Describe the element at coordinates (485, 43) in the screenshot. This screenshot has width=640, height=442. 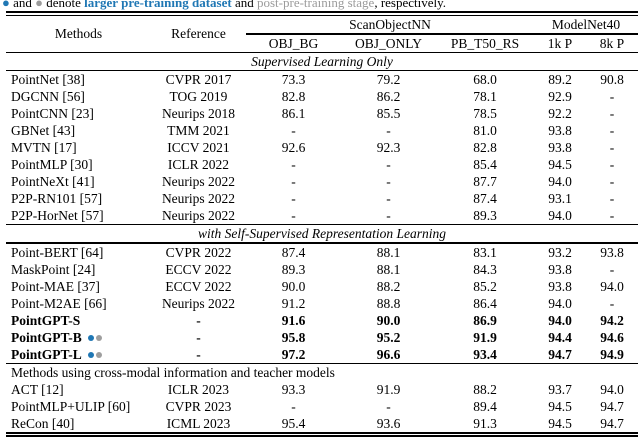
I see `column-header-pb-t50-rs: PB_T50_RS` at that location.